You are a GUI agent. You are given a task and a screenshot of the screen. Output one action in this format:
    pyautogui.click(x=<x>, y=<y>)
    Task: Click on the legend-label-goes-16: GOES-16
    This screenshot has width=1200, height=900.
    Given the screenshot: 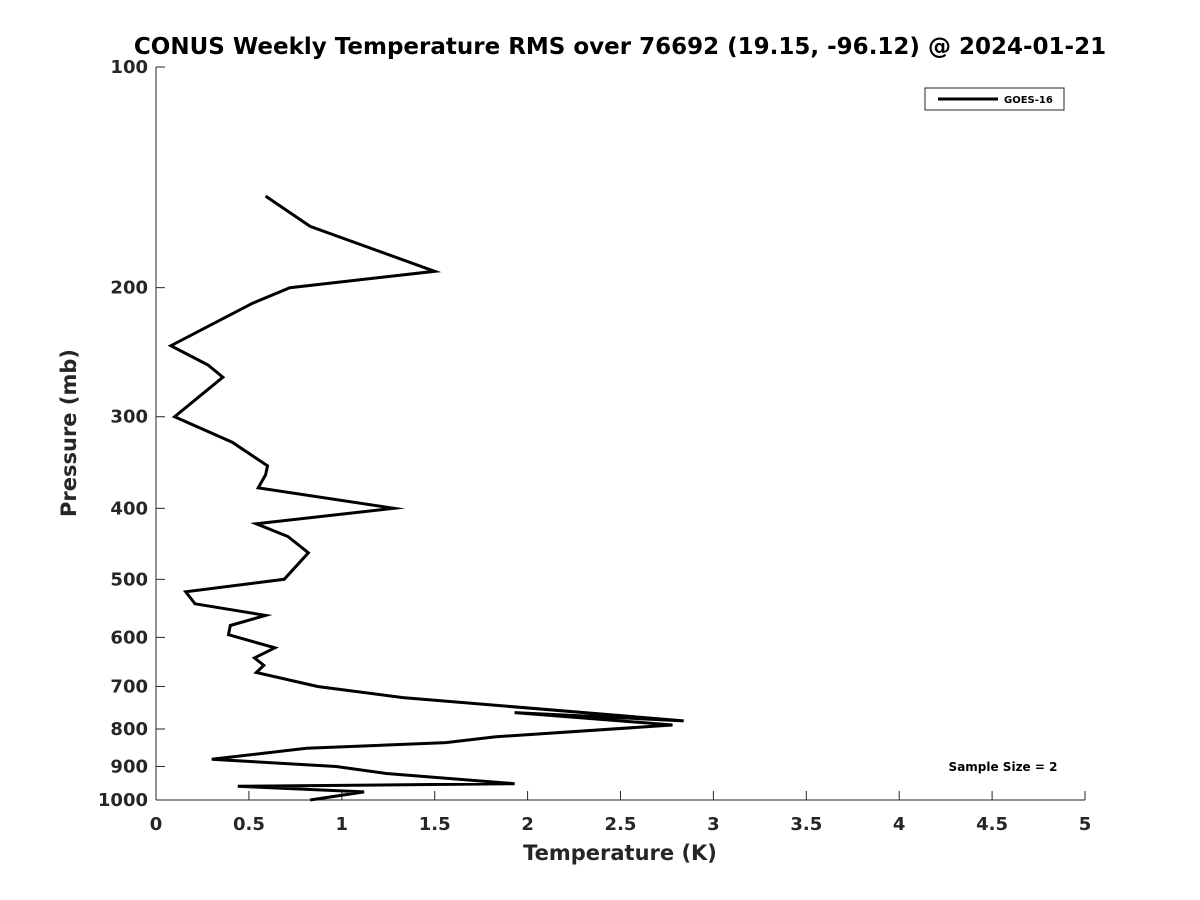 What is the action you would take?
    pyautogui.click(x=1028, y=100)
    